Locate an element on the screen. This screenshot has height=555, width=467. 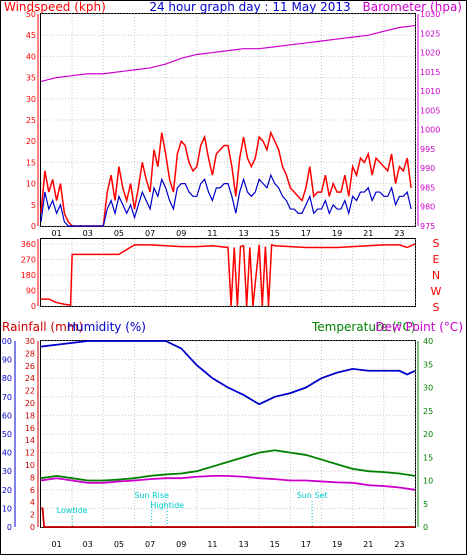
windspeed-ticks: 0 5 10 15 20 25 30 35 40 45 50 is located at coordinates (32, 120).